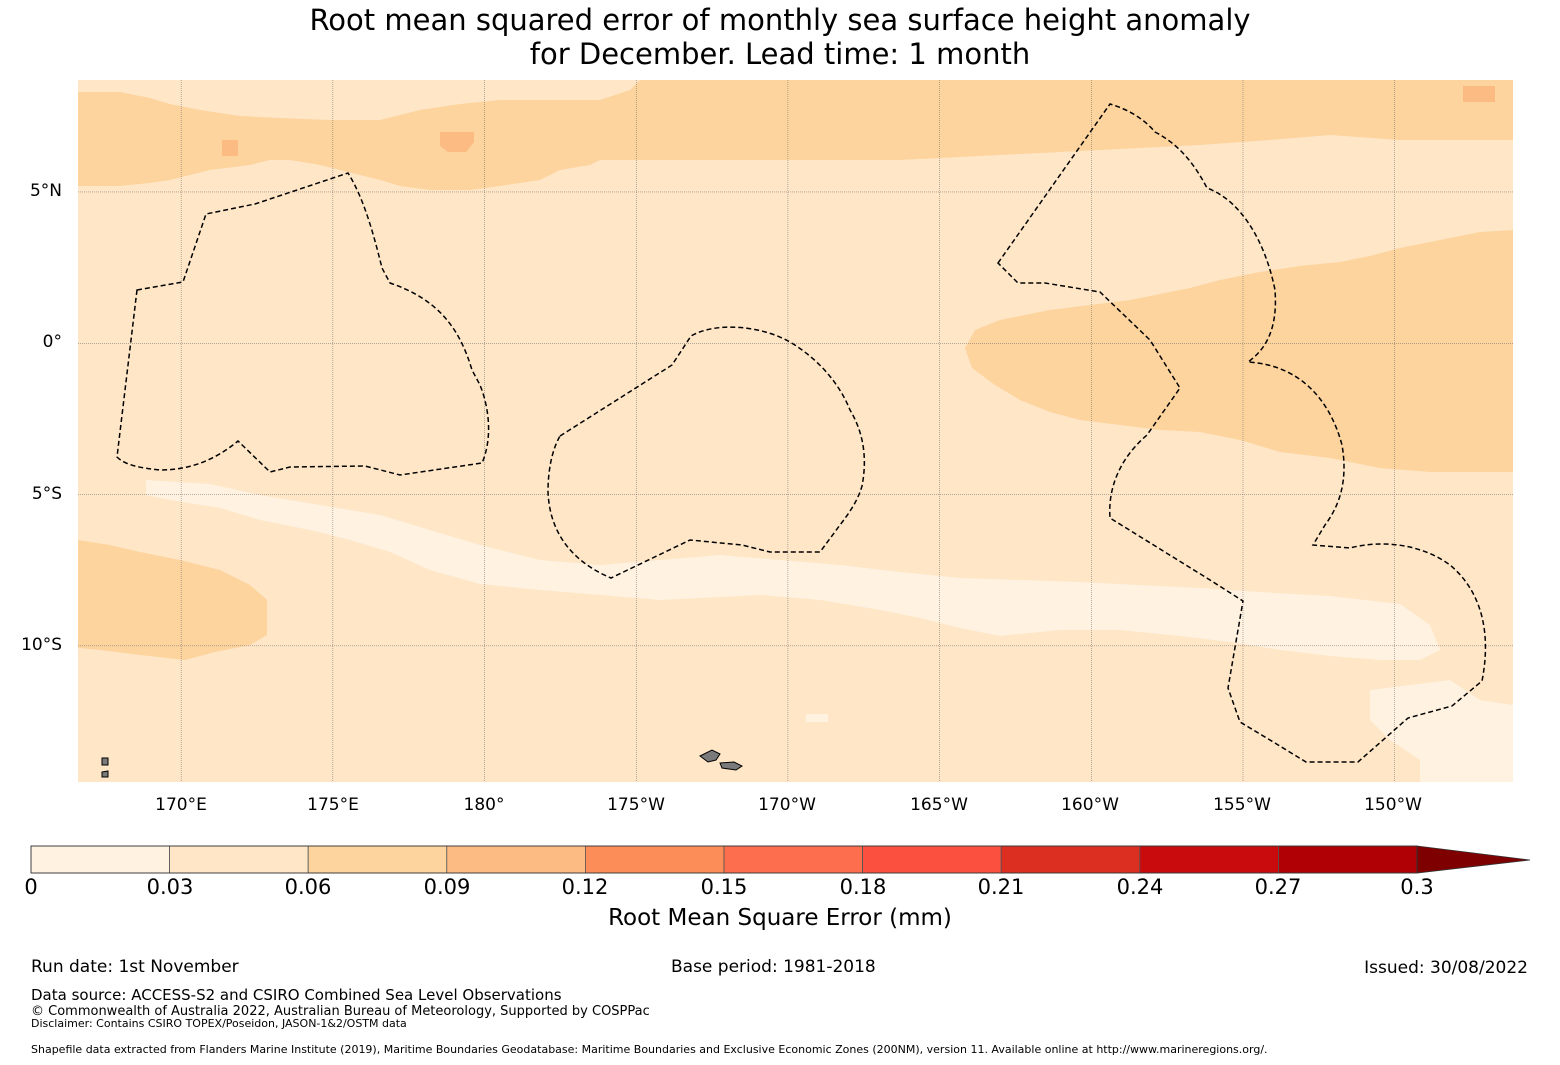 Image resolution: width=1560 pixels, height=1065 pixels. Describe the element at coordinates (780, 54) in the screenshot. I see `chart-title-line2: for December. Lead time: 1 month` at that location.